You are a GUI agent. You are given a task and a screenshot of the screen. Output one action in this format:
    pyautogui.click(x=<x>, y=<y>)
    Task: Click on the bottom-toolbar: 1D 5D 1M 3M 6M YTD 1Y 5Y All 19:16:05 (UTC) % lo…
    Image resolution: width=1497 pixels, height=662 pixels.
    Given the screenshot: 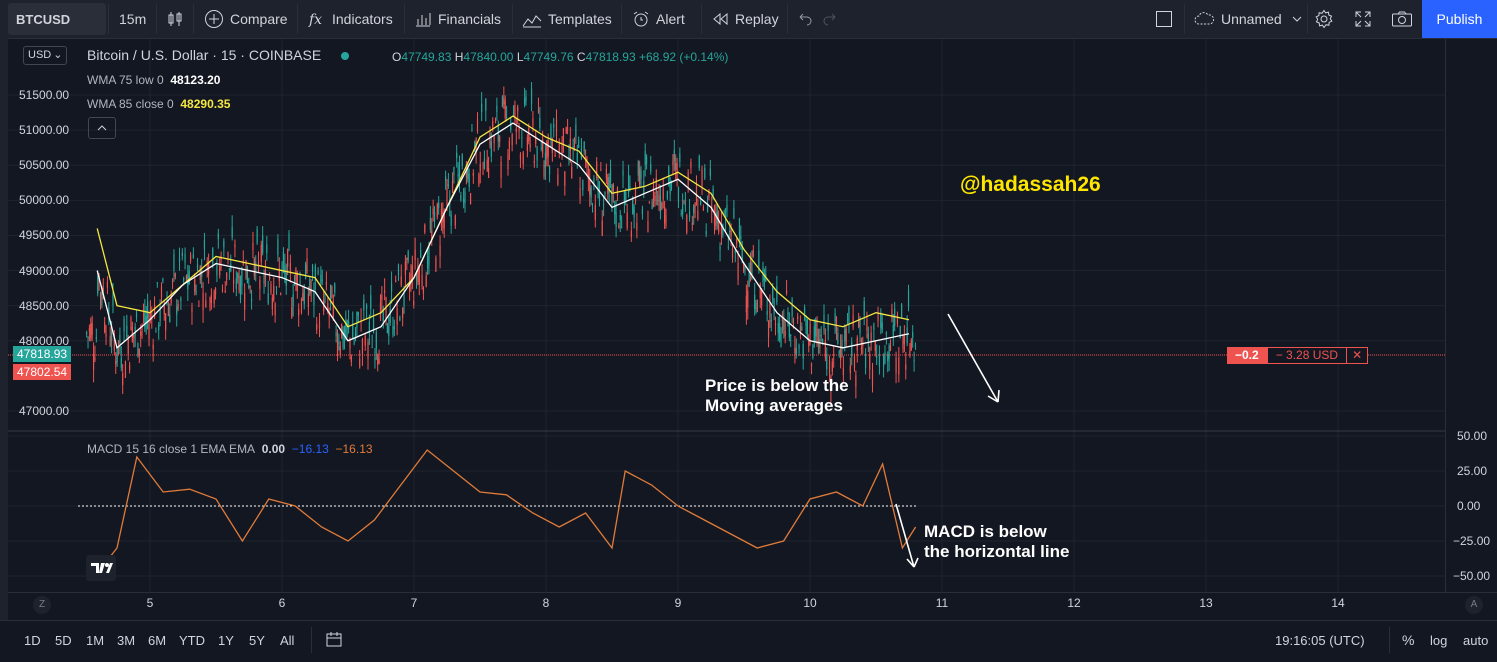 What is the action you would take?
    pyautogui.click(x=748, y=641)
    